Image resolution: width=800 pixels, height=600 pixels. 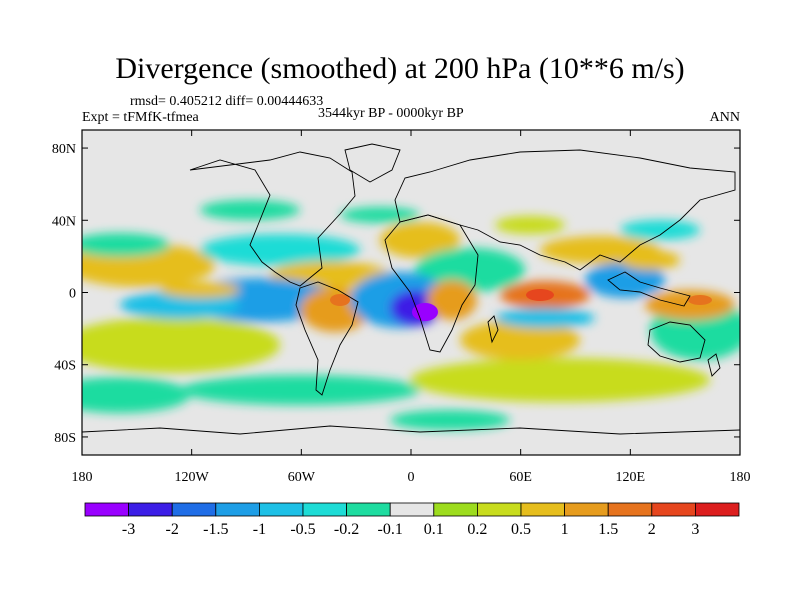 I want to click on experiment-label: Expt = tFMfK-tfmea, so click(x=140, y=117).